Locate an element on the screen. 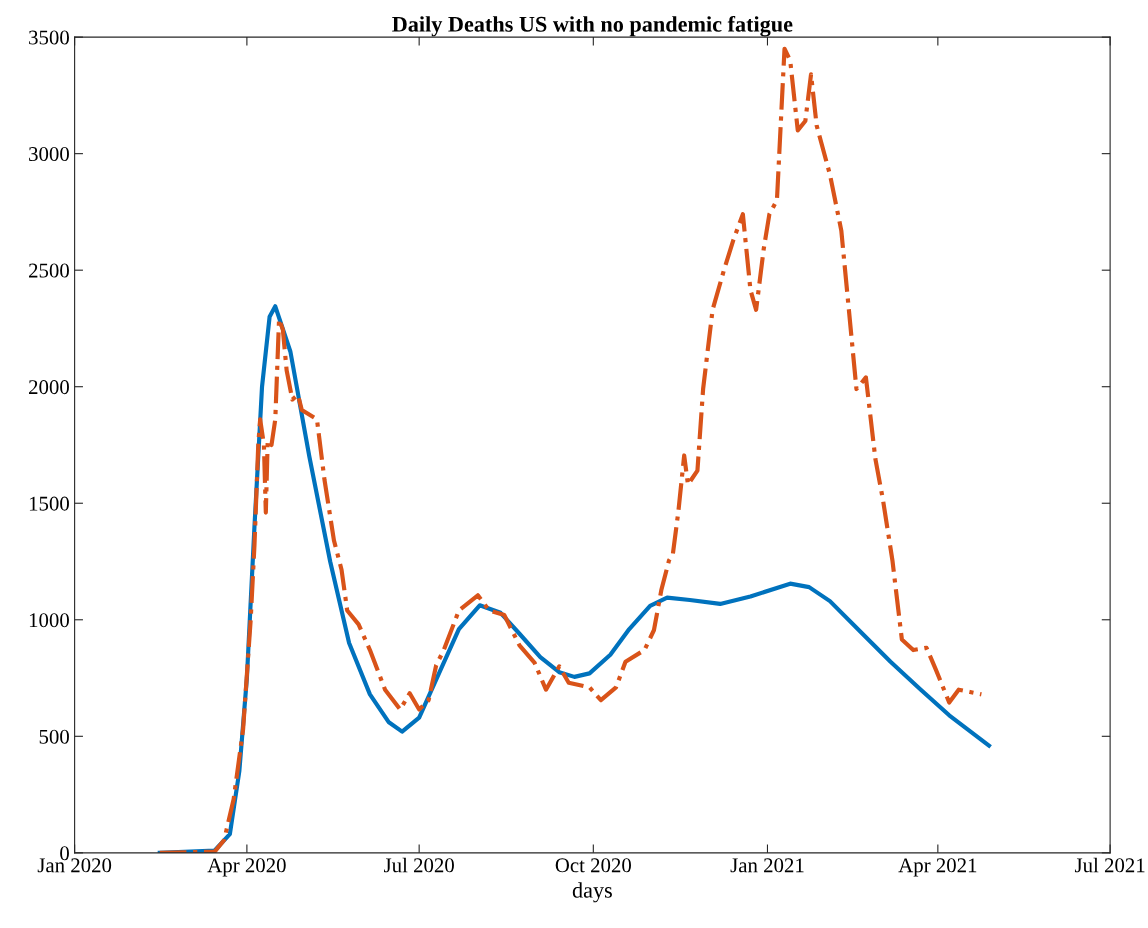  x-tick-label: Apr 2020 is located at coordinates (246, 867).